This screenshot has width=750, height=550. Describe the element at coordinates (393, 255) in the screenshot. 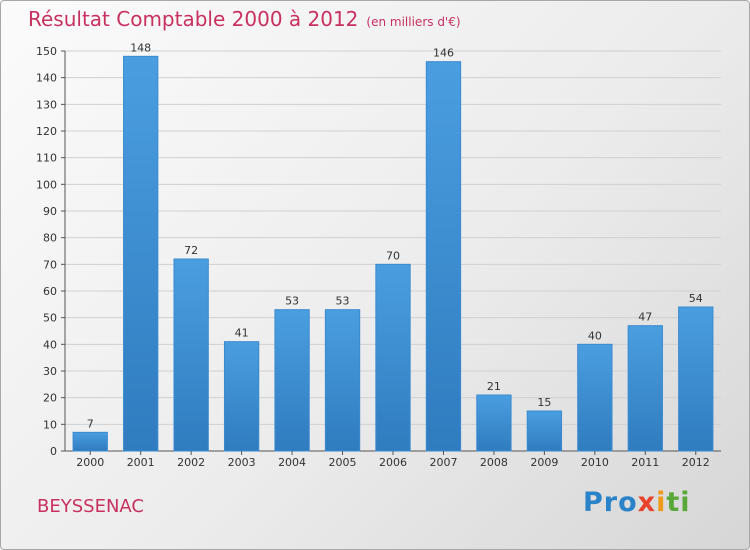

I see `value-label-2006: 70` at that location.